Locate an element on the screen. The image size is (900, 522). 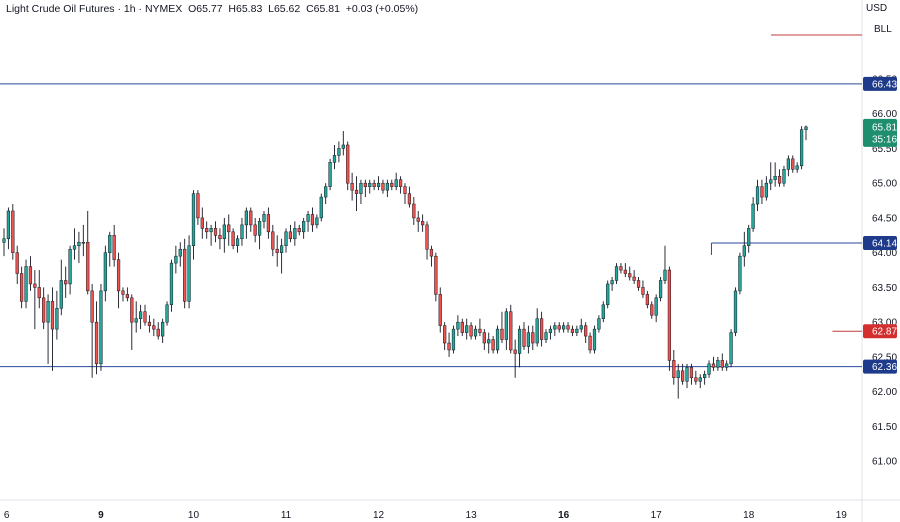
y-tick-label: 64.00 is located at coordinates (884, 253).